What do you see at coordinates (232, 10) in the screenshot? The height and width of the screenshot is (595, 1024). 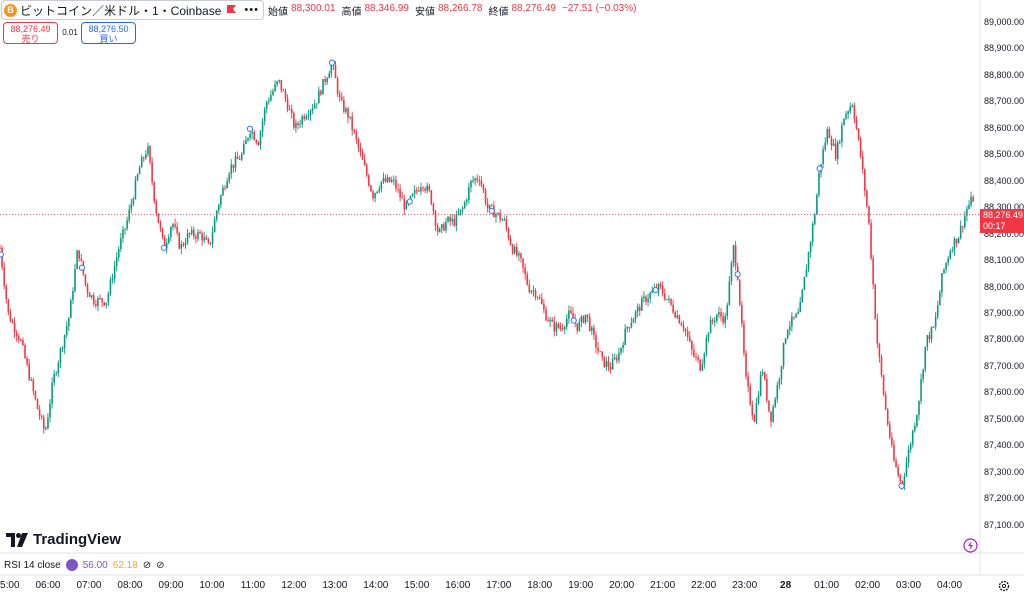 I see `flag-icon` at bounding box center [232, 10].